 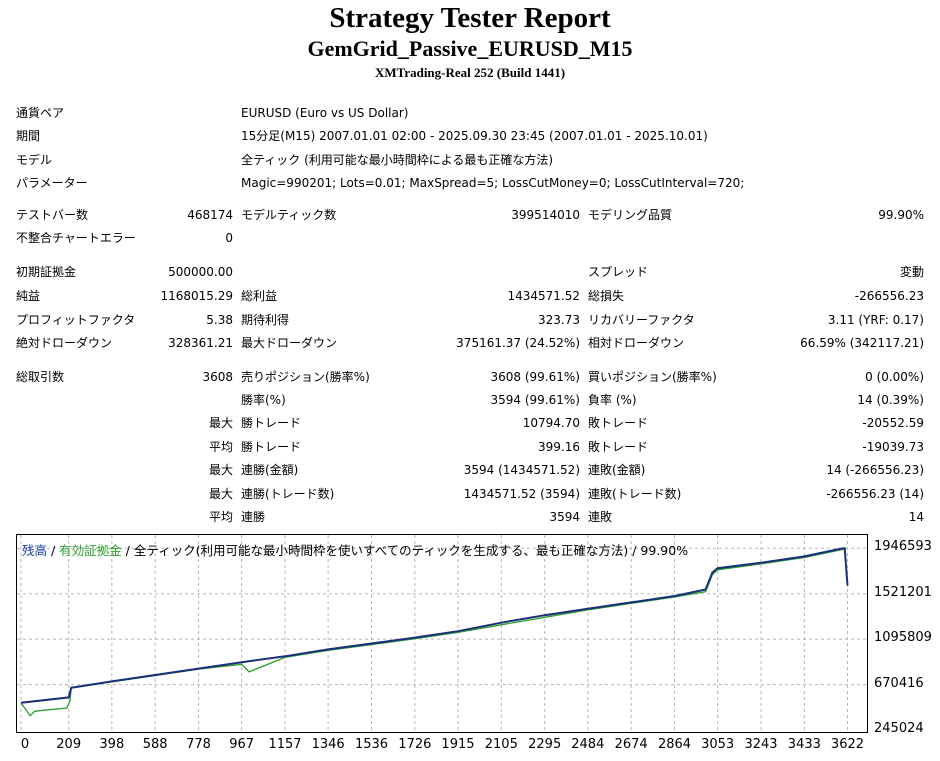 I want to click on x-tick-label: 2484, so click(x=588, y=744).